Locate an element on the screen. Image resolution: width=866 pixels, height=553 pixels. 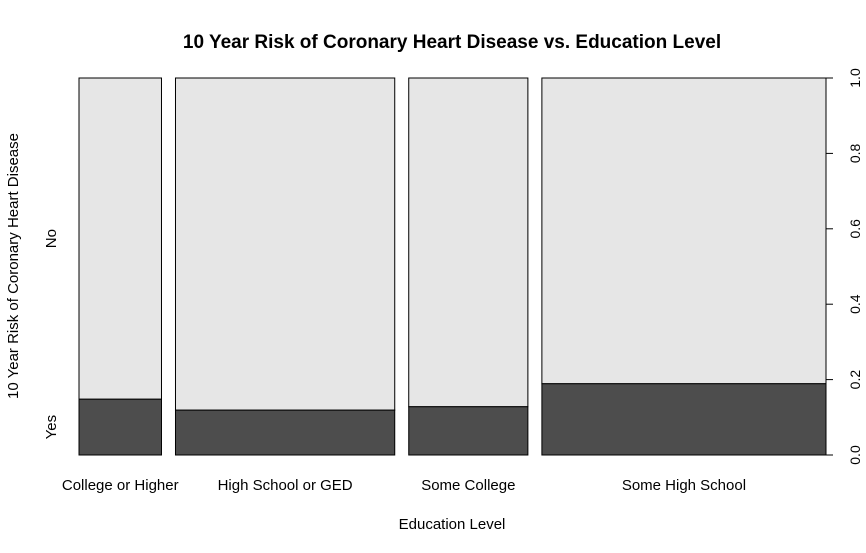
right-axis-tick-label: 0.8 is located at coordinates (855, 153).